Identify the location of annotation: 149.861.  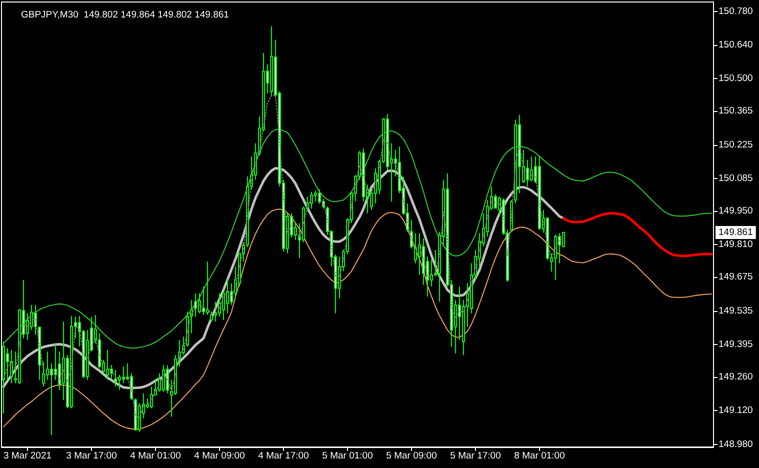
(735, 232).